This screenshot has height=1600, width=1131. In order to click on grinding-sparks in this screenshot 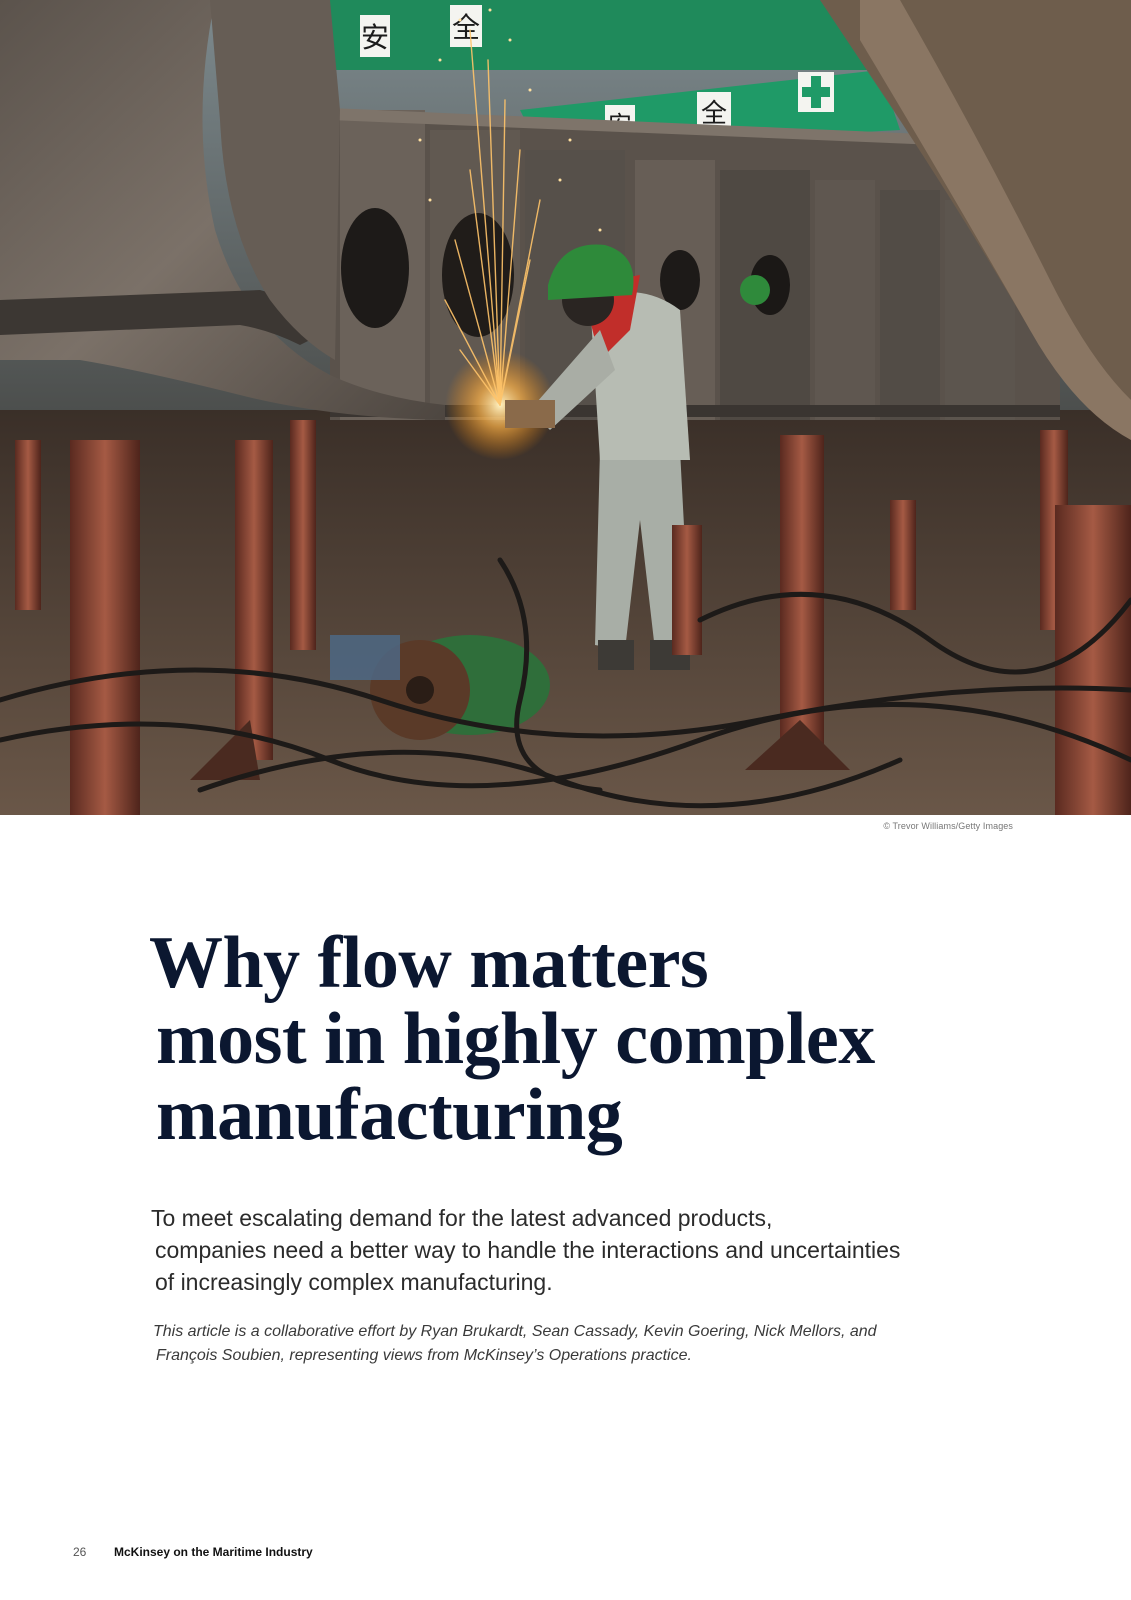, I will do `click(510, 234)`.